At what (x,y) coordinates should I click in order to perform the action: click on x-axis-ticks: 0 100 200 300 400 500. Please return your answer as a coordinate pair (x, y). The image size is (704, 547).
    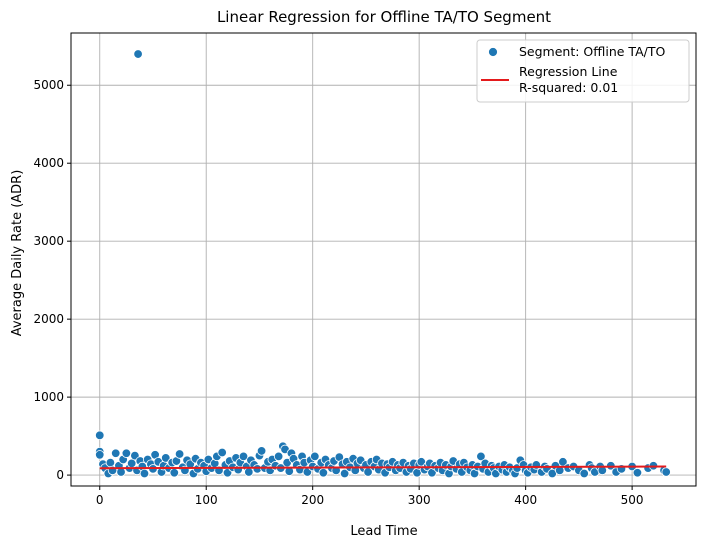
    Looking at the image, I should click on (370, 496).